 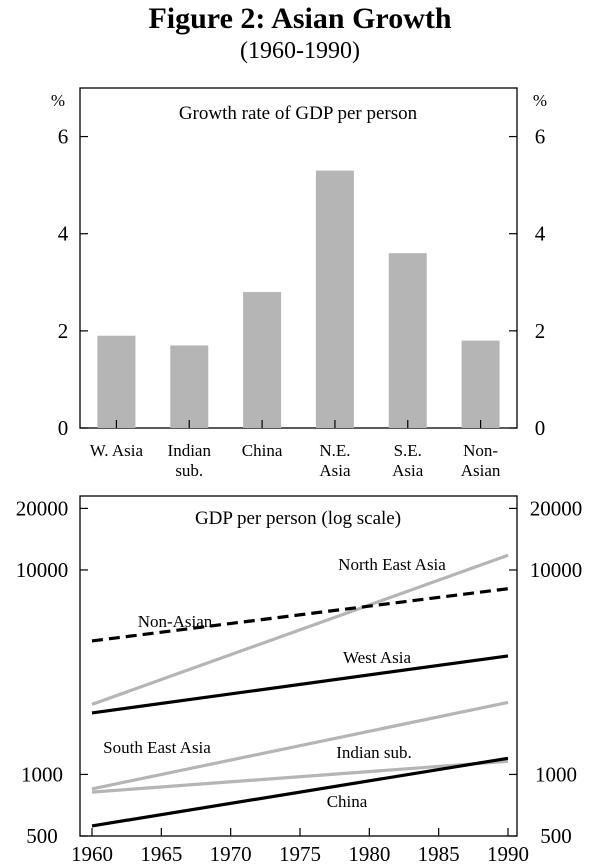 What do you see at coordinates (508, 853) in the screenshot?
I see `line-xtick-label: 1990` at bounding box center [508, 853].